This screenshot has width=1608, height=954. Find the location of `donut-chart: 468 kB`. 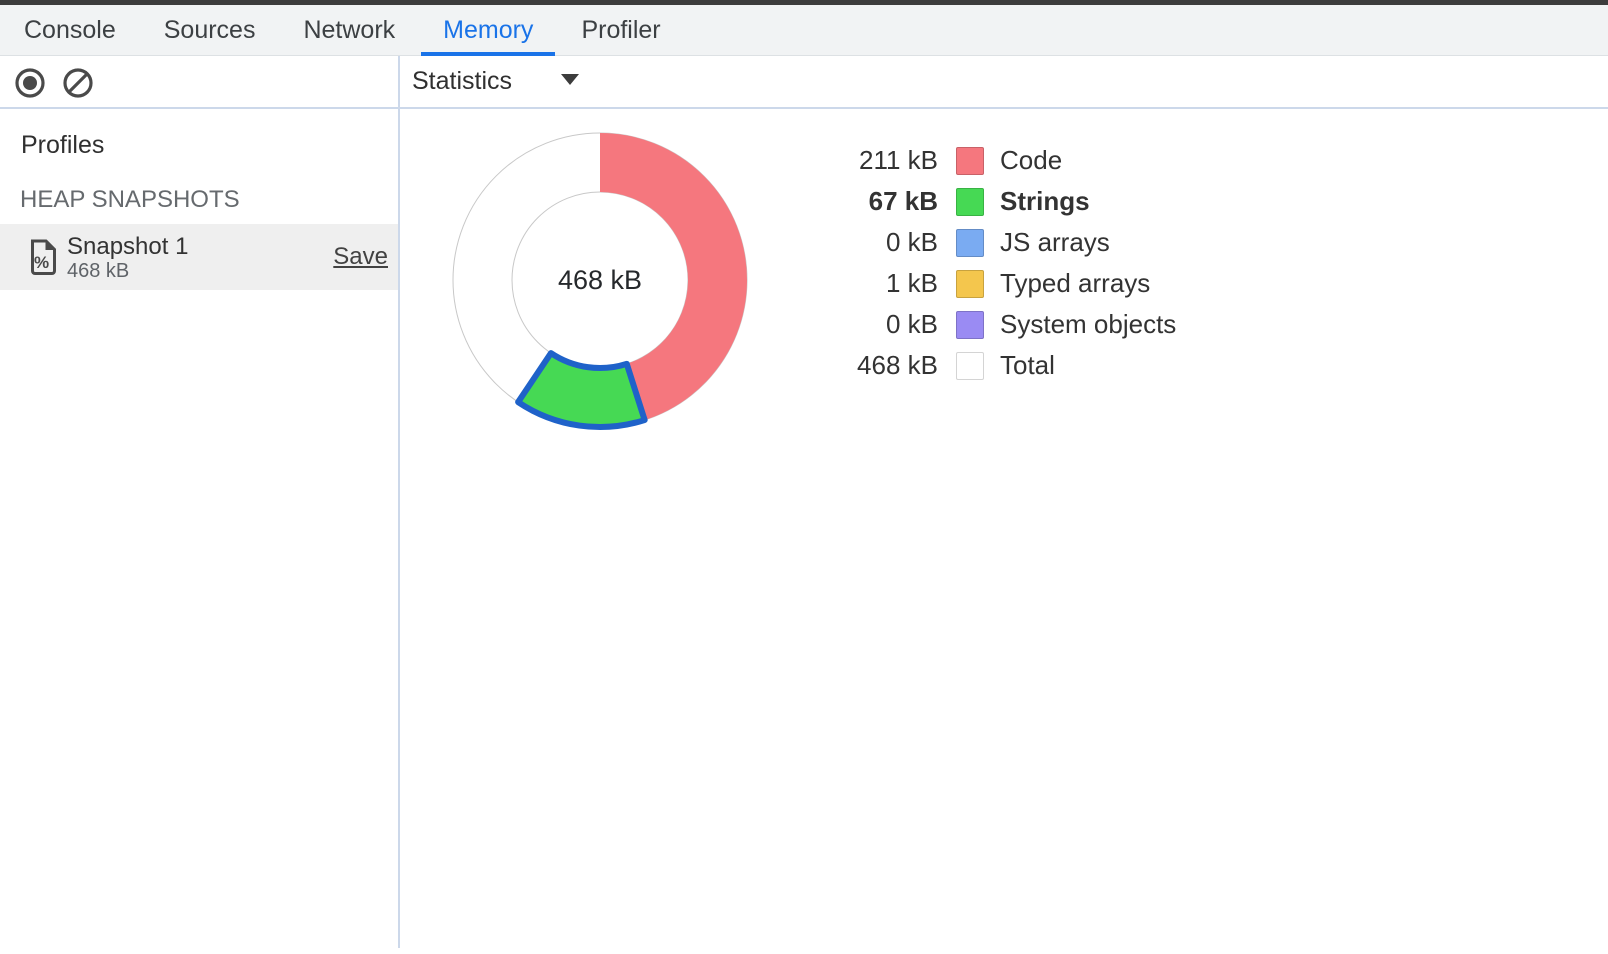

donut-chart: 468 kB is located at coordinates (600, 280).